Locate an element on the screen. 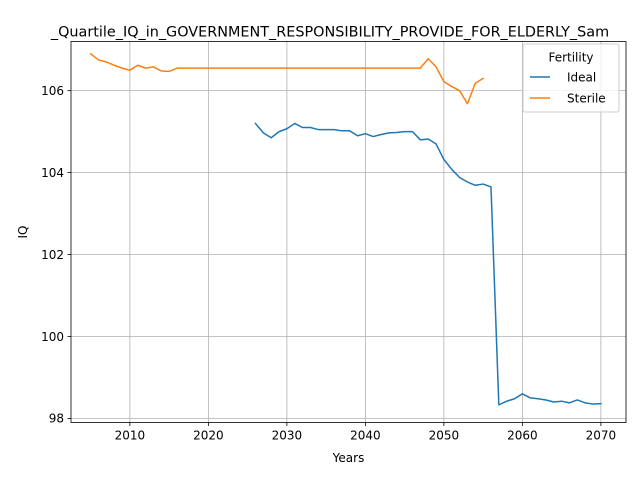 This screenshot has height=480, width=640. x-tick-label: 2070 is located at coordinates (601, 436).